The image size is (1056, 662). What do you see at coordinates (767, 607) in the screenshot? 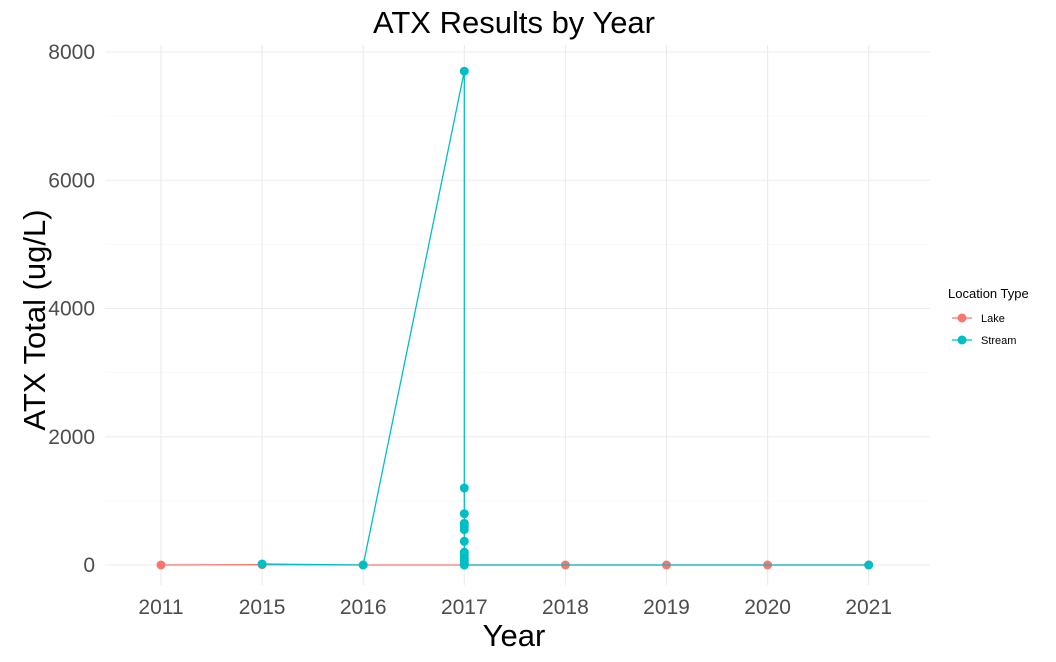
I see `x-tick-label: 2020` at bounding box center [767, 607].